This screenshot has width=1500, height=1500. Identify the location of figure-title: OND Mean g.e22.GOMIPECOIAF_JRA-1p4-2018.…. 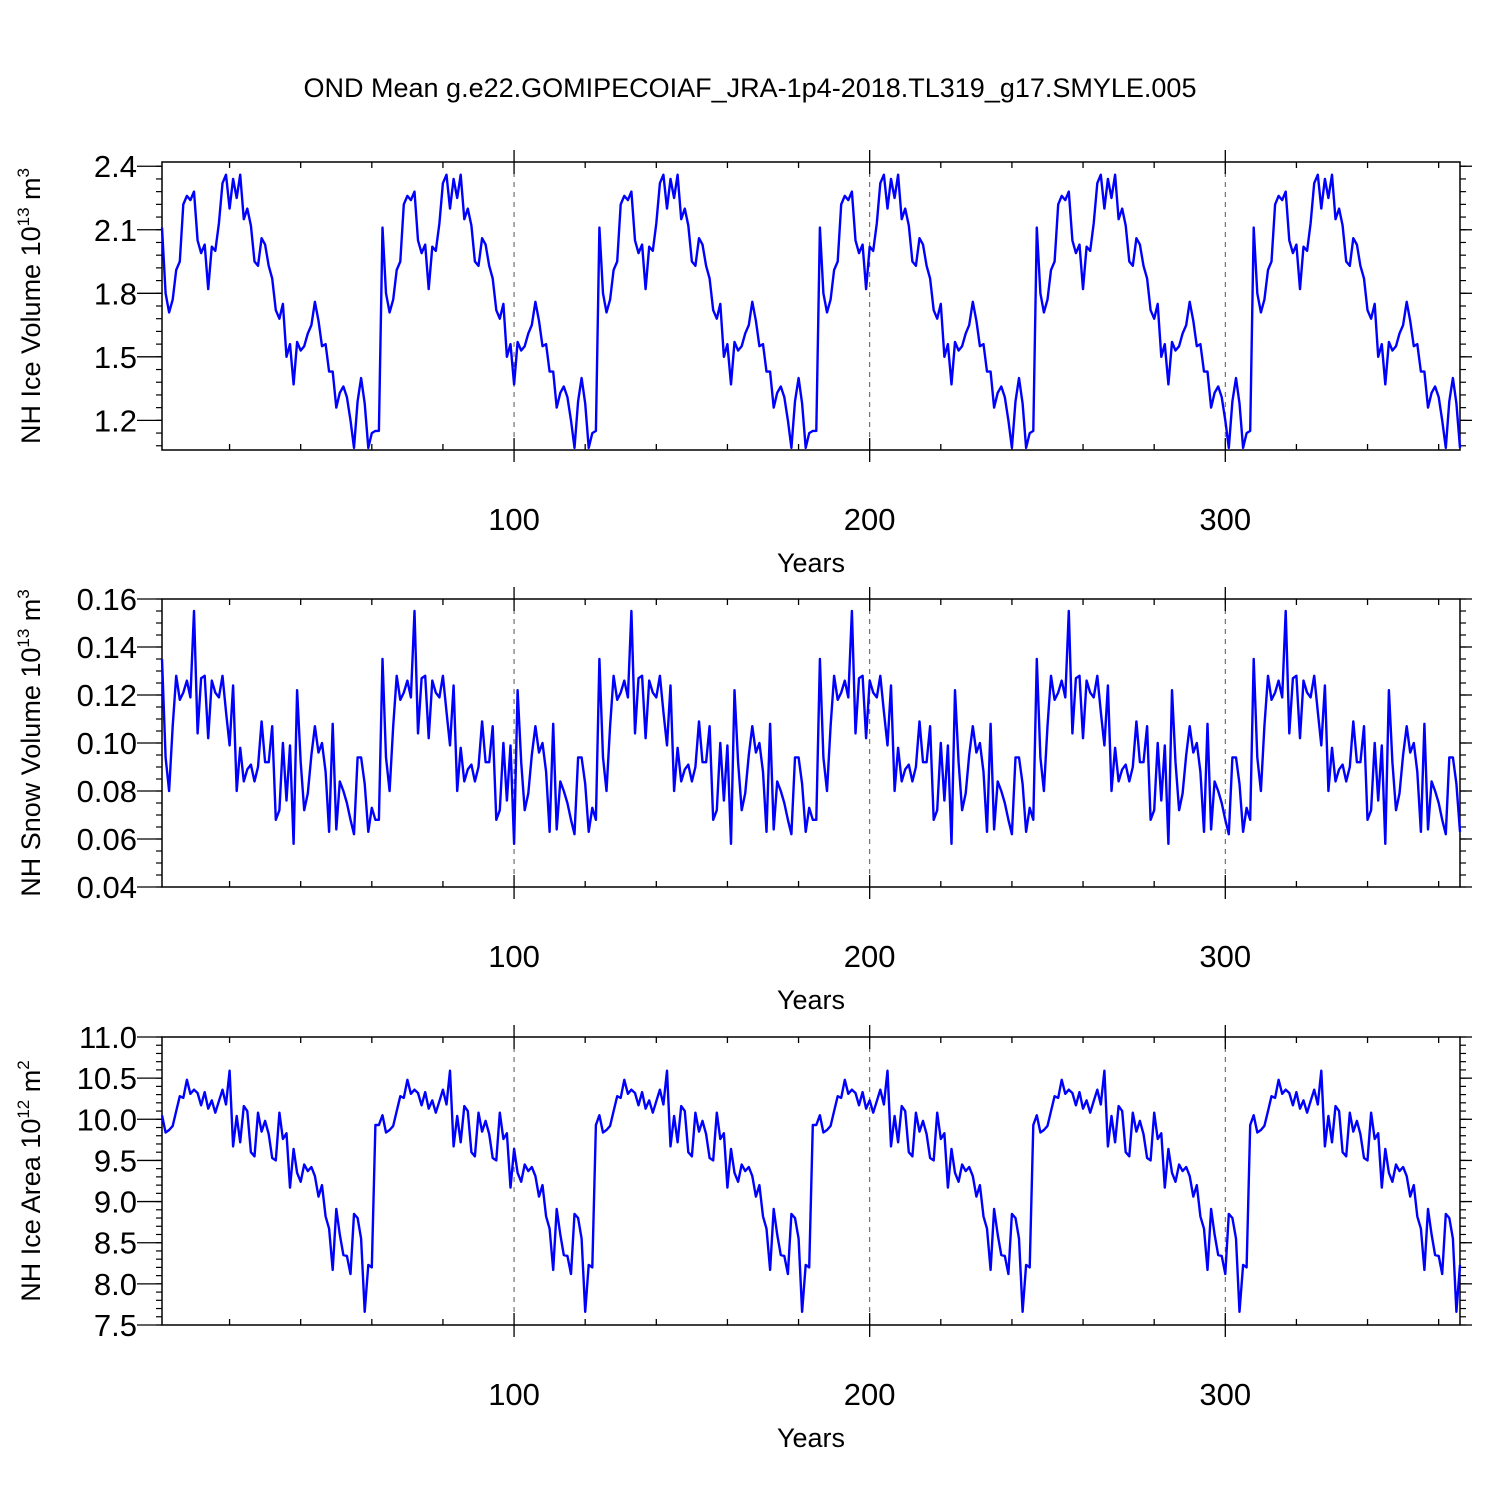
(750, 88).